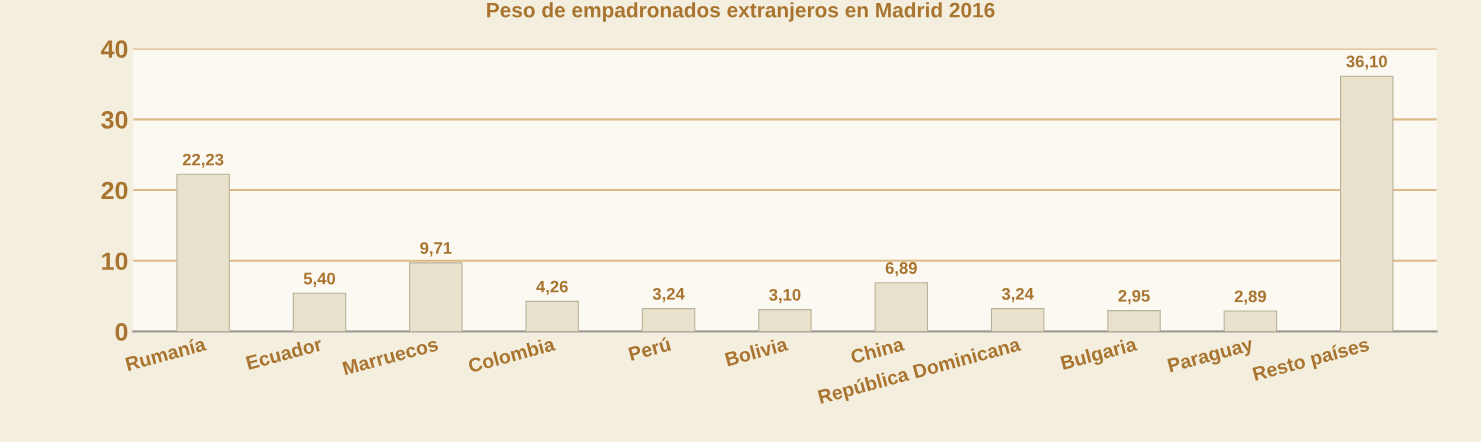 This screenshot has width=1481, height=442. What do you see at coordinates (901, 269) in the screenshot?
I see `data-label: 6,89` at bounding box center [901, 269].